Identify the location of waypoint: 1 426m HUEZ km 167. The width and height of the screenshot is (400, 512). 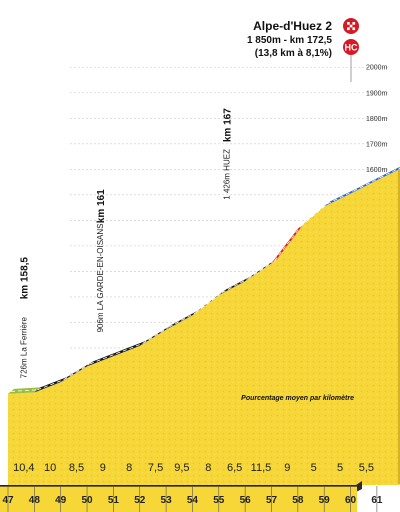
(227, 154).